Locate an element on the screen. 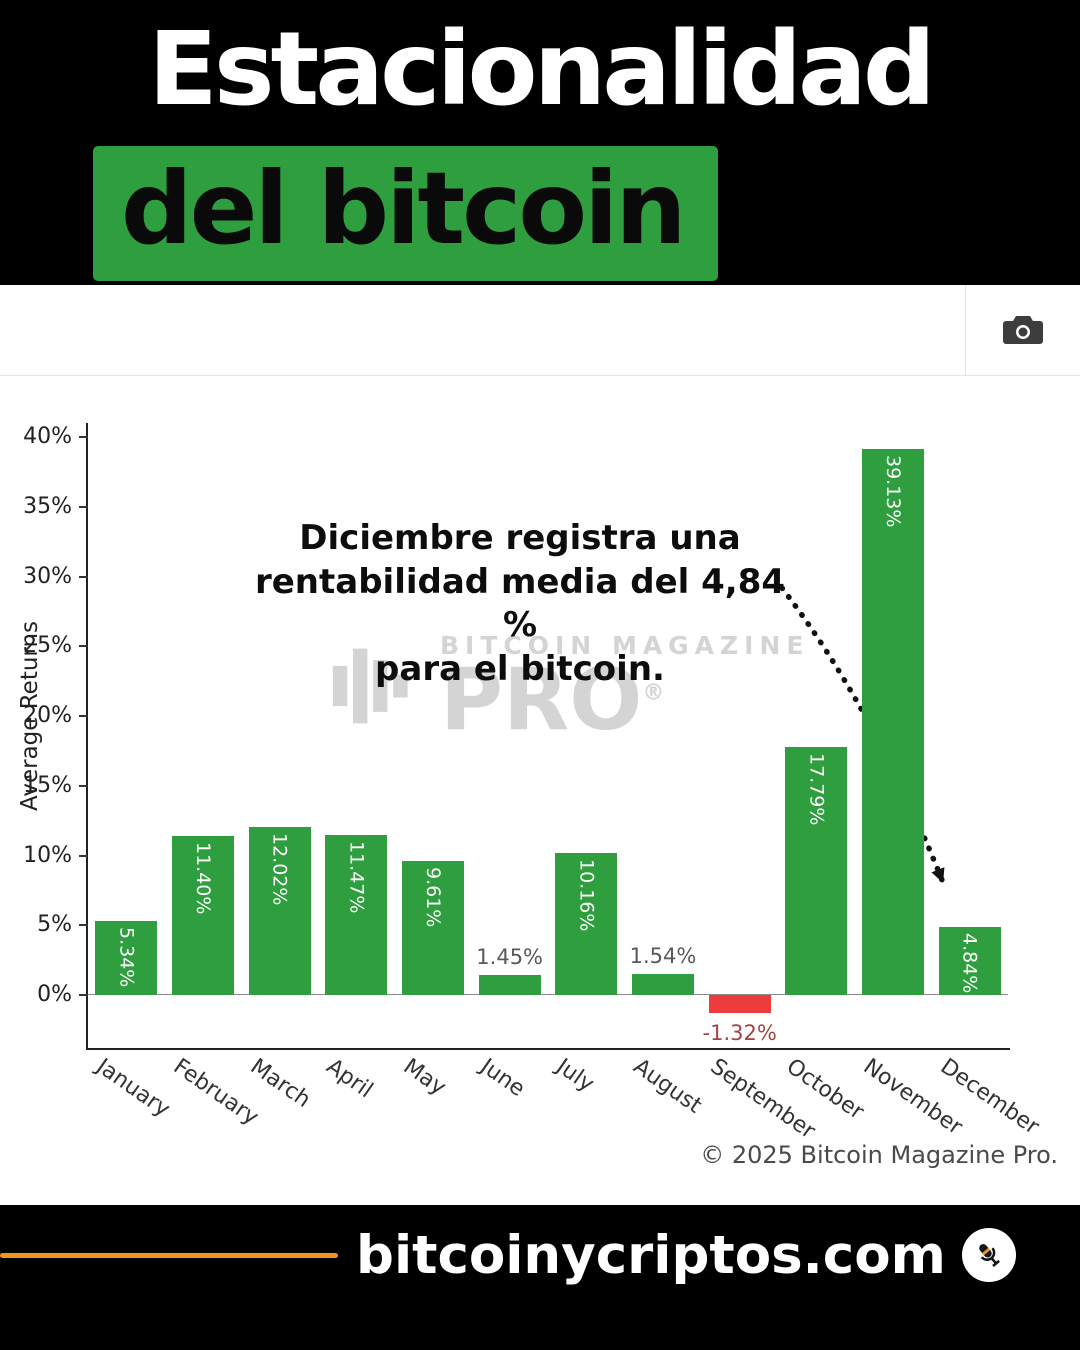 The height and width of the screenshot is (1350, 1080). bar-value-label: -1.32% is located at coordinates (739, 1033).